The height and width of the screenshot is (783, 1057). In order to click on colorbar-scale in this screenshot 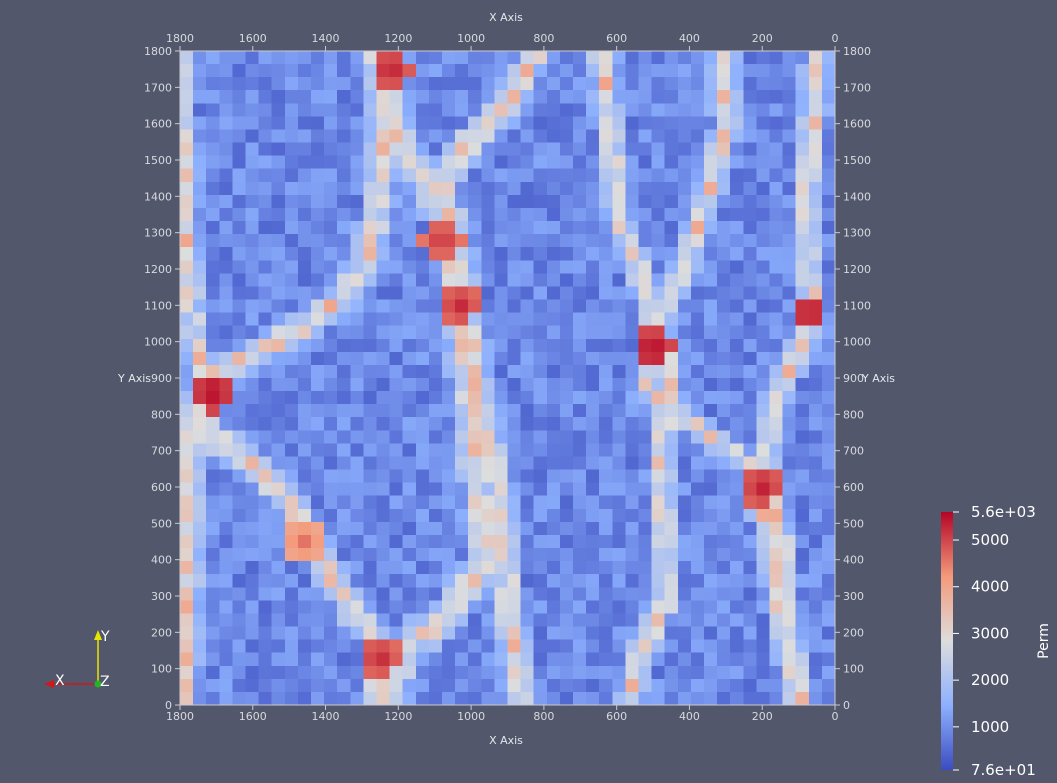, I will do `click(947, 641)`.